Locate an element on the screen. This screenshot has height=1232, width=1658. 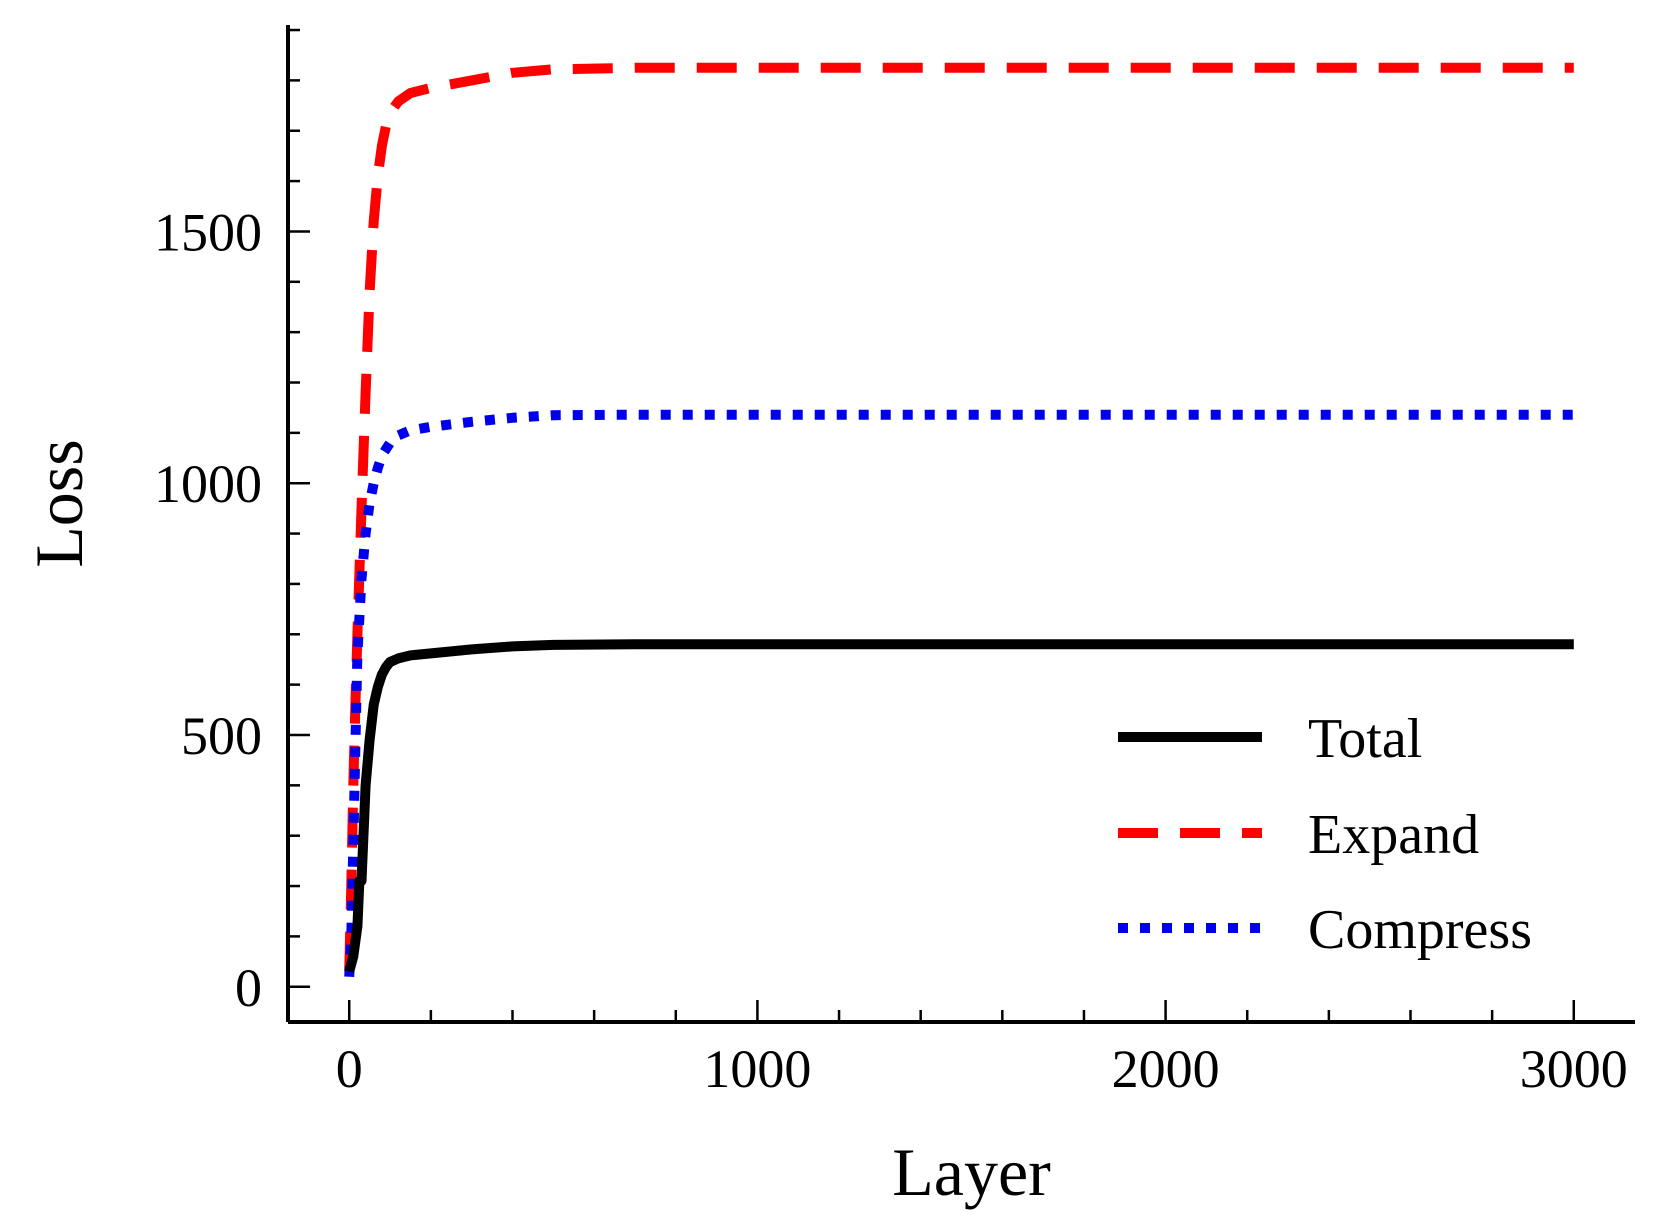
legend-label-compress: Compress is located at coordinates (1420, 930).